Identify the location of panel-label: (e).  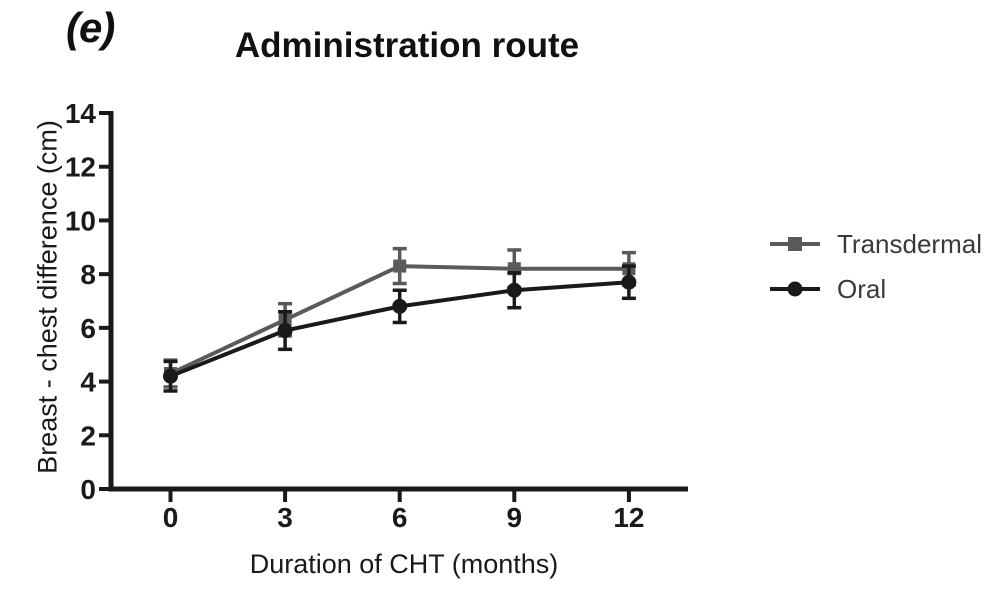
(90, 27).